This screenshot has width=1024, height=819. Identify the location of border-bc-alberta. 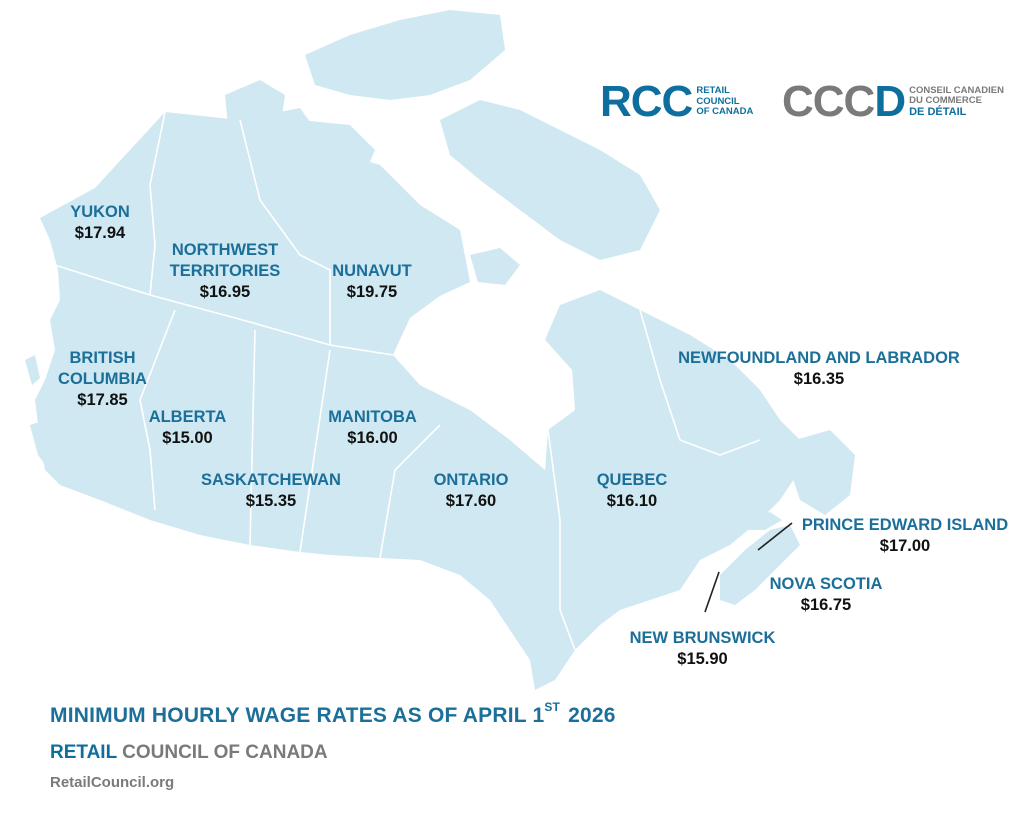
(157, 410).